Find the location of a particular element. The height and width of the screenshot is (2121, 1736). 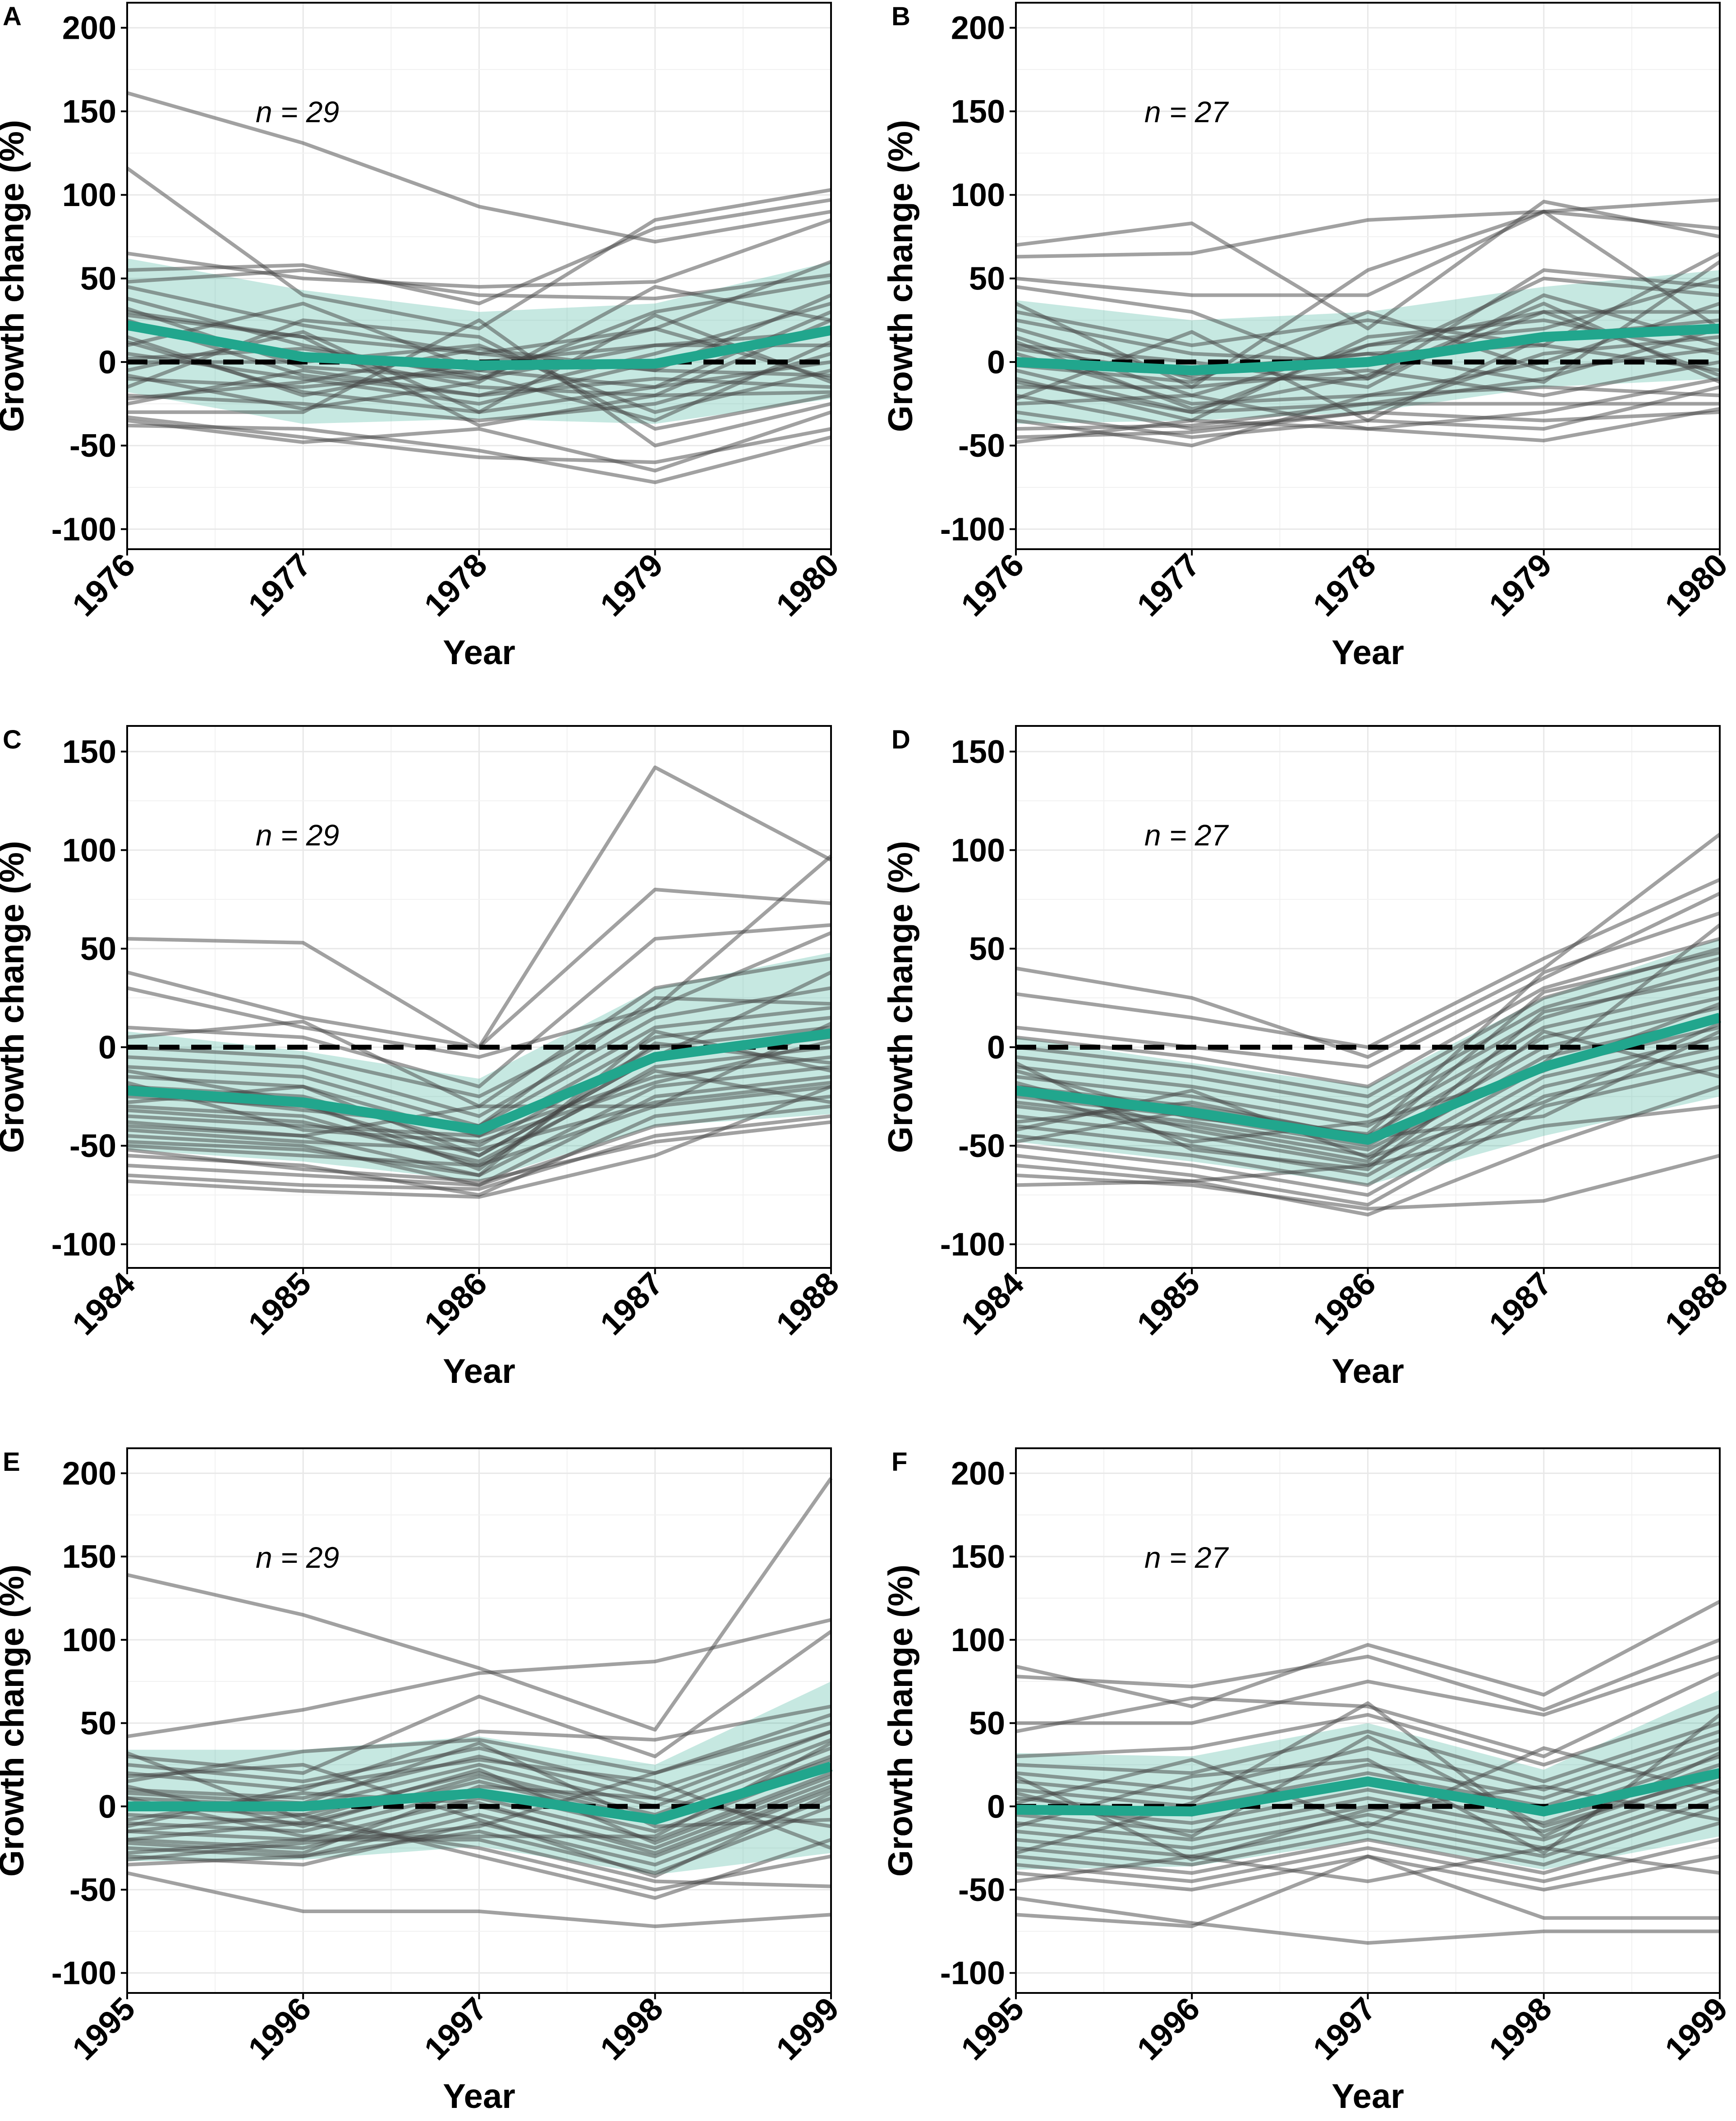

panel-letter: A is located at coordinates (12, 17).